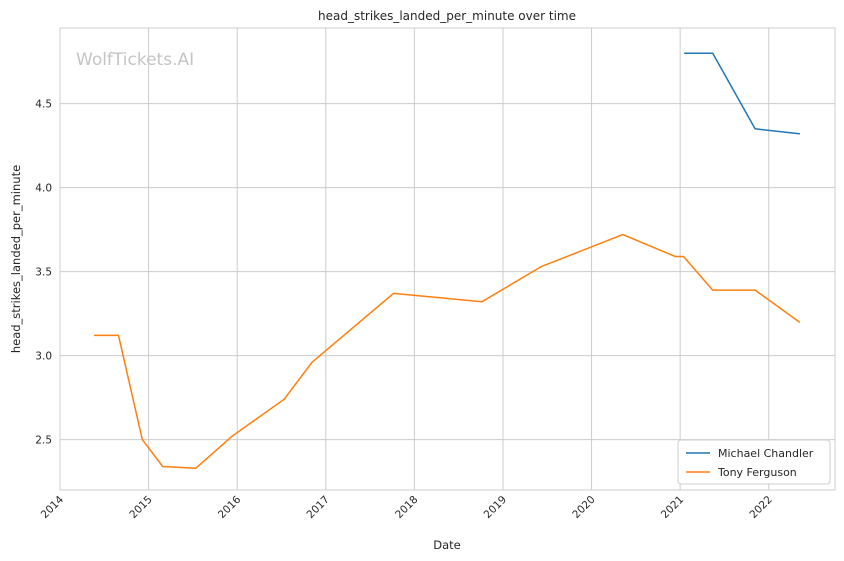 The width and height of the screenshot is (844, 561). I want to click on x-tick-label: 2015, so click(140, 507).